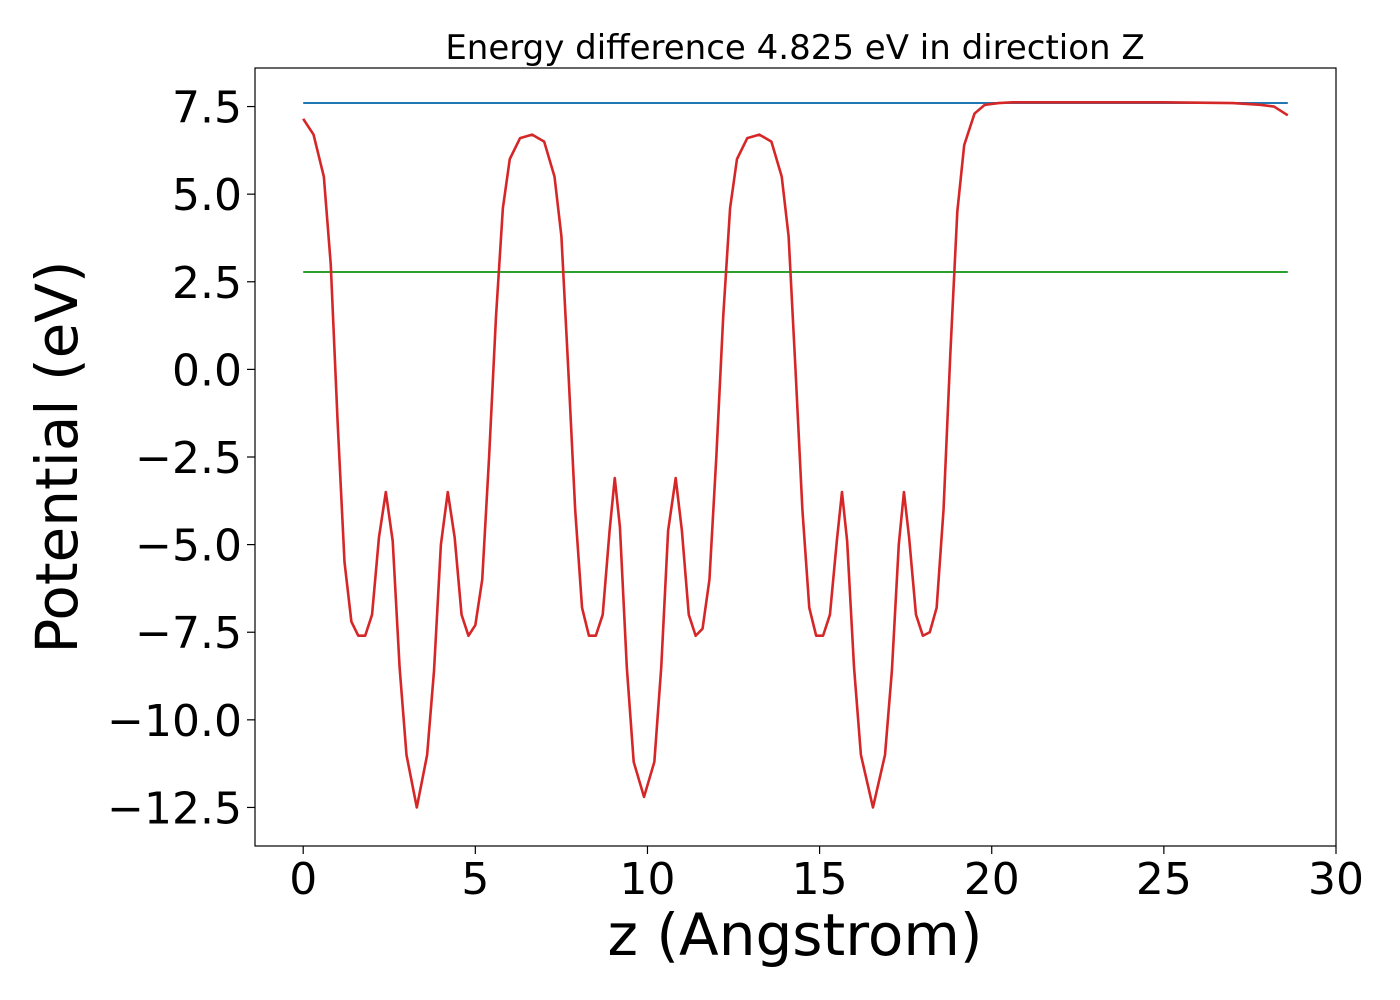  What do you see at coordinates (188, 633) in the screenshot?
I see `y-tick-label: −7.5` at bounding box center [188, 633].